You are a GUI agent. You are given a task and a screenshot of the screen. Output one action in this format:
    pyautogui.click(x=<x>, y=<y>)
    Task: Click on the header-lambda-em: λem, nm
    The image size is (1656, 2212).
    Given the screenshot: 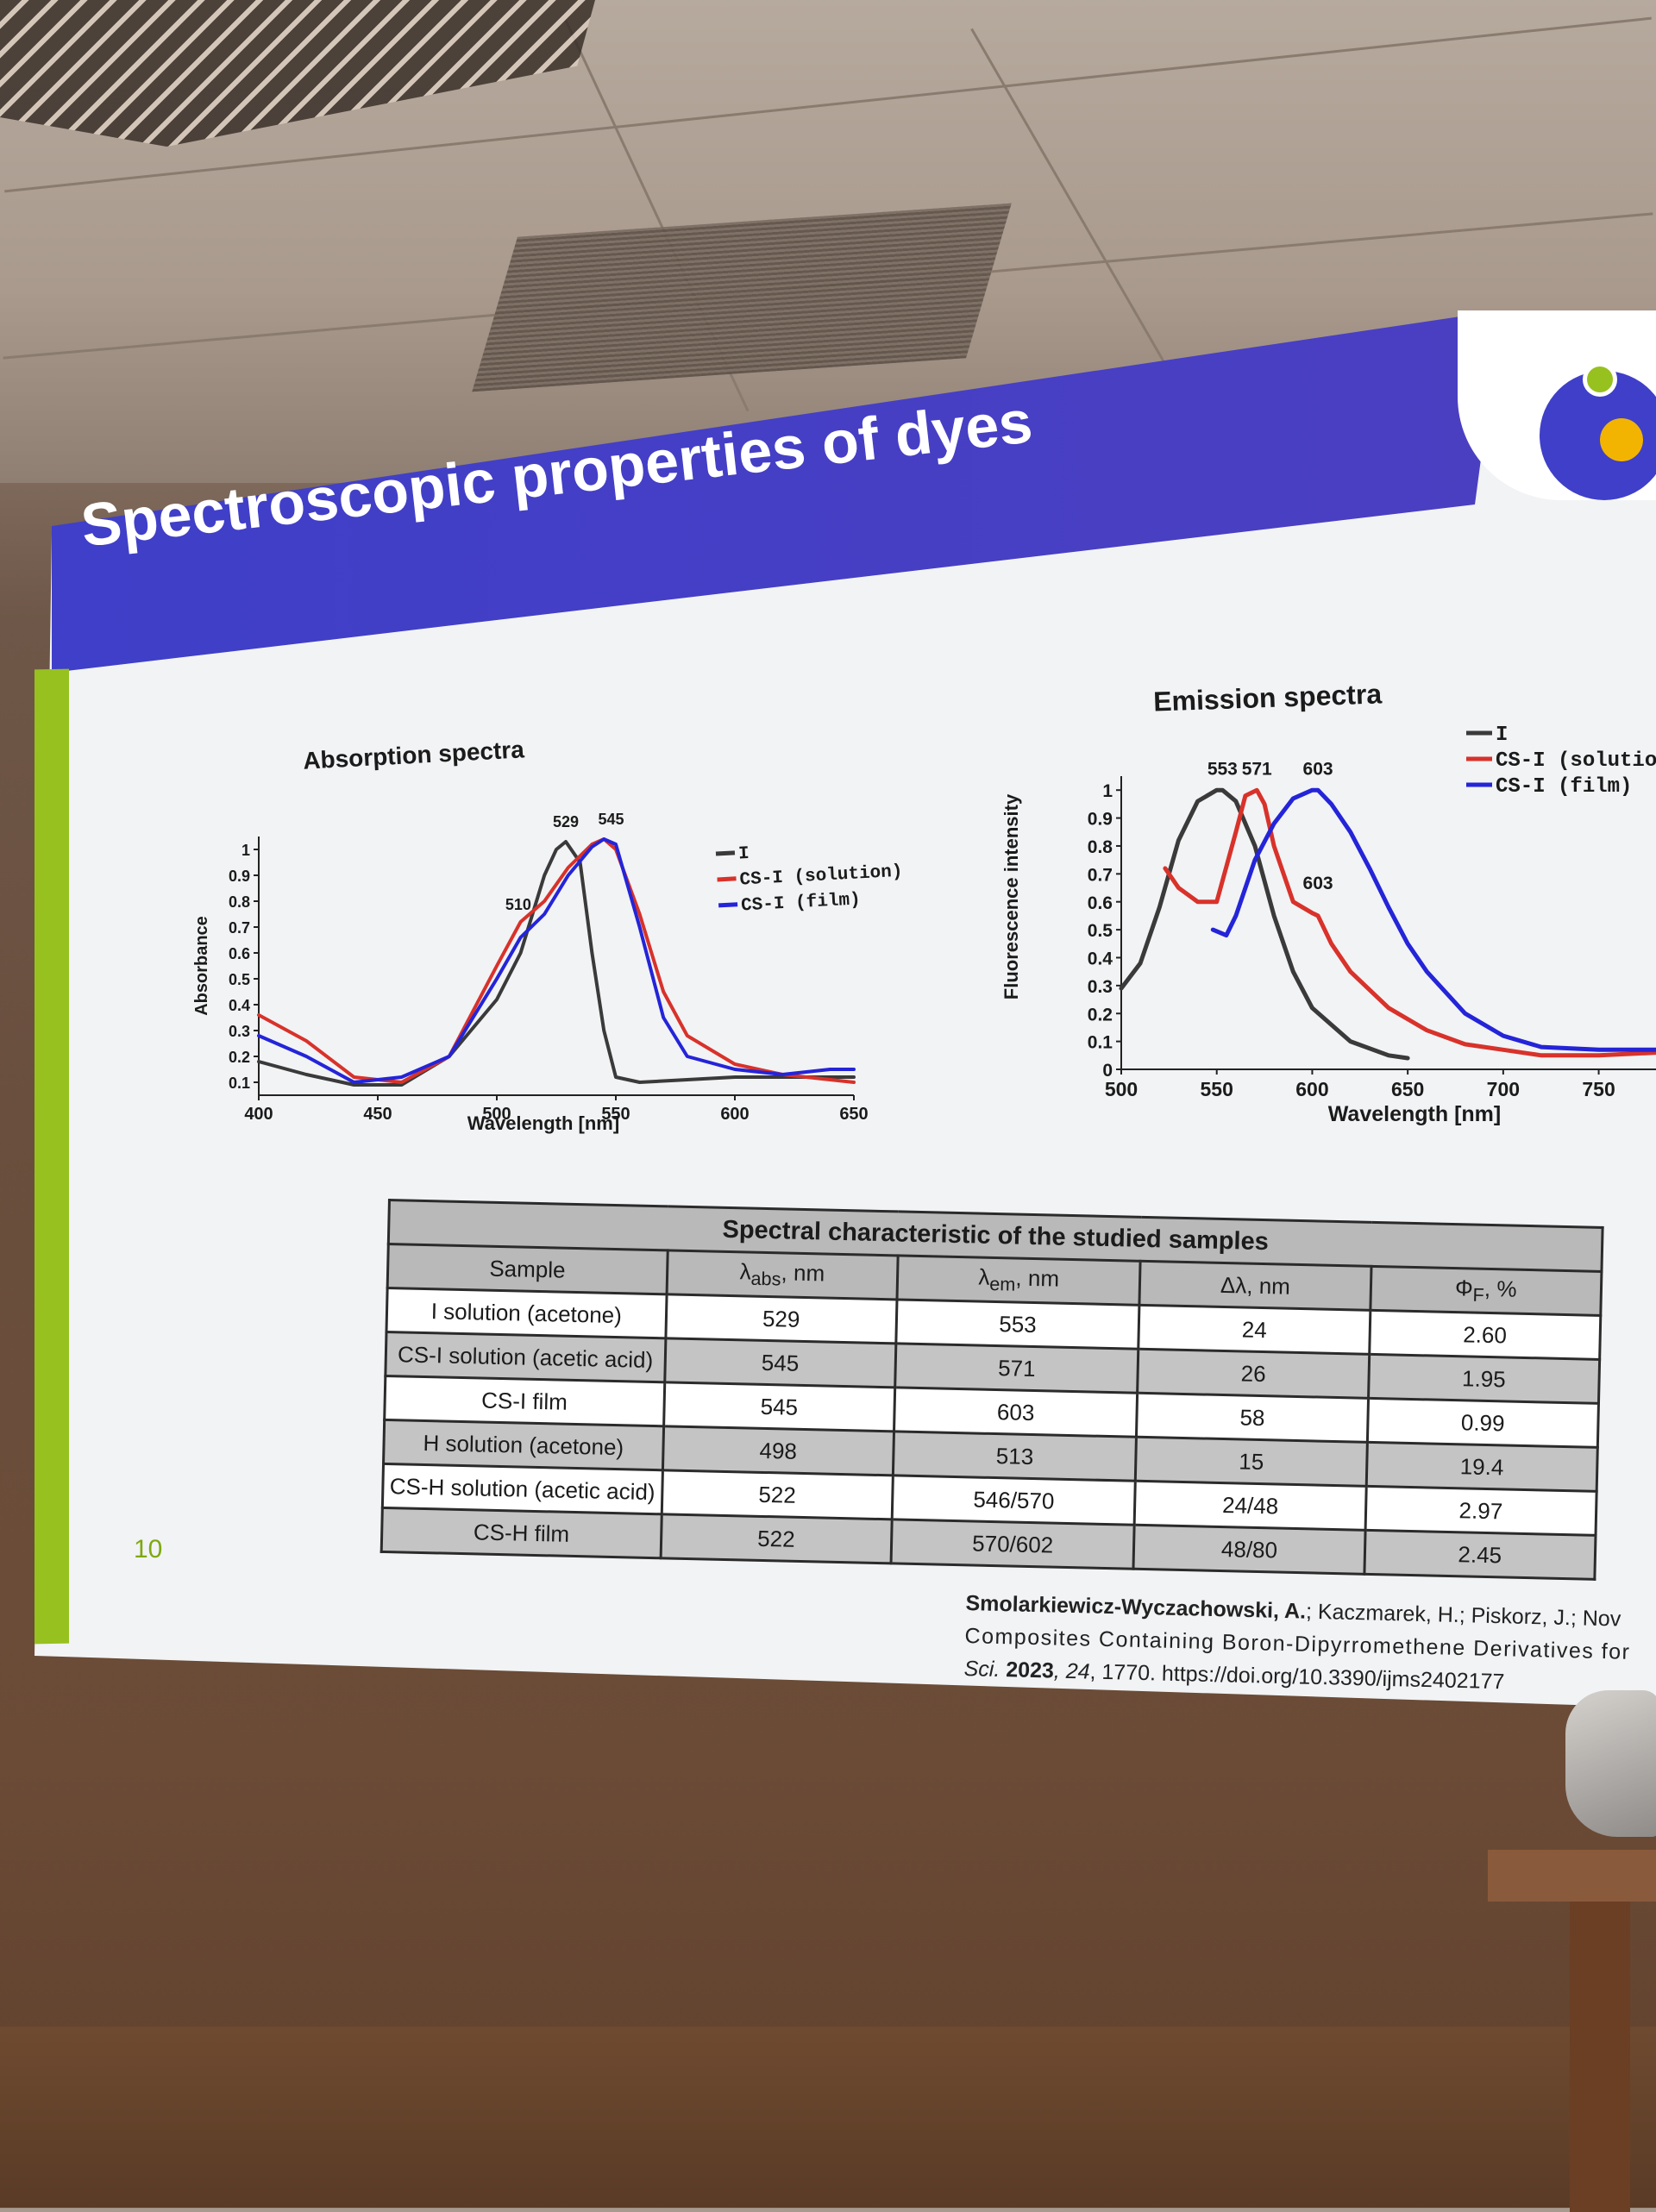 What is the action you would take?
    pyautogui.click(x=1018, y=1280)
    